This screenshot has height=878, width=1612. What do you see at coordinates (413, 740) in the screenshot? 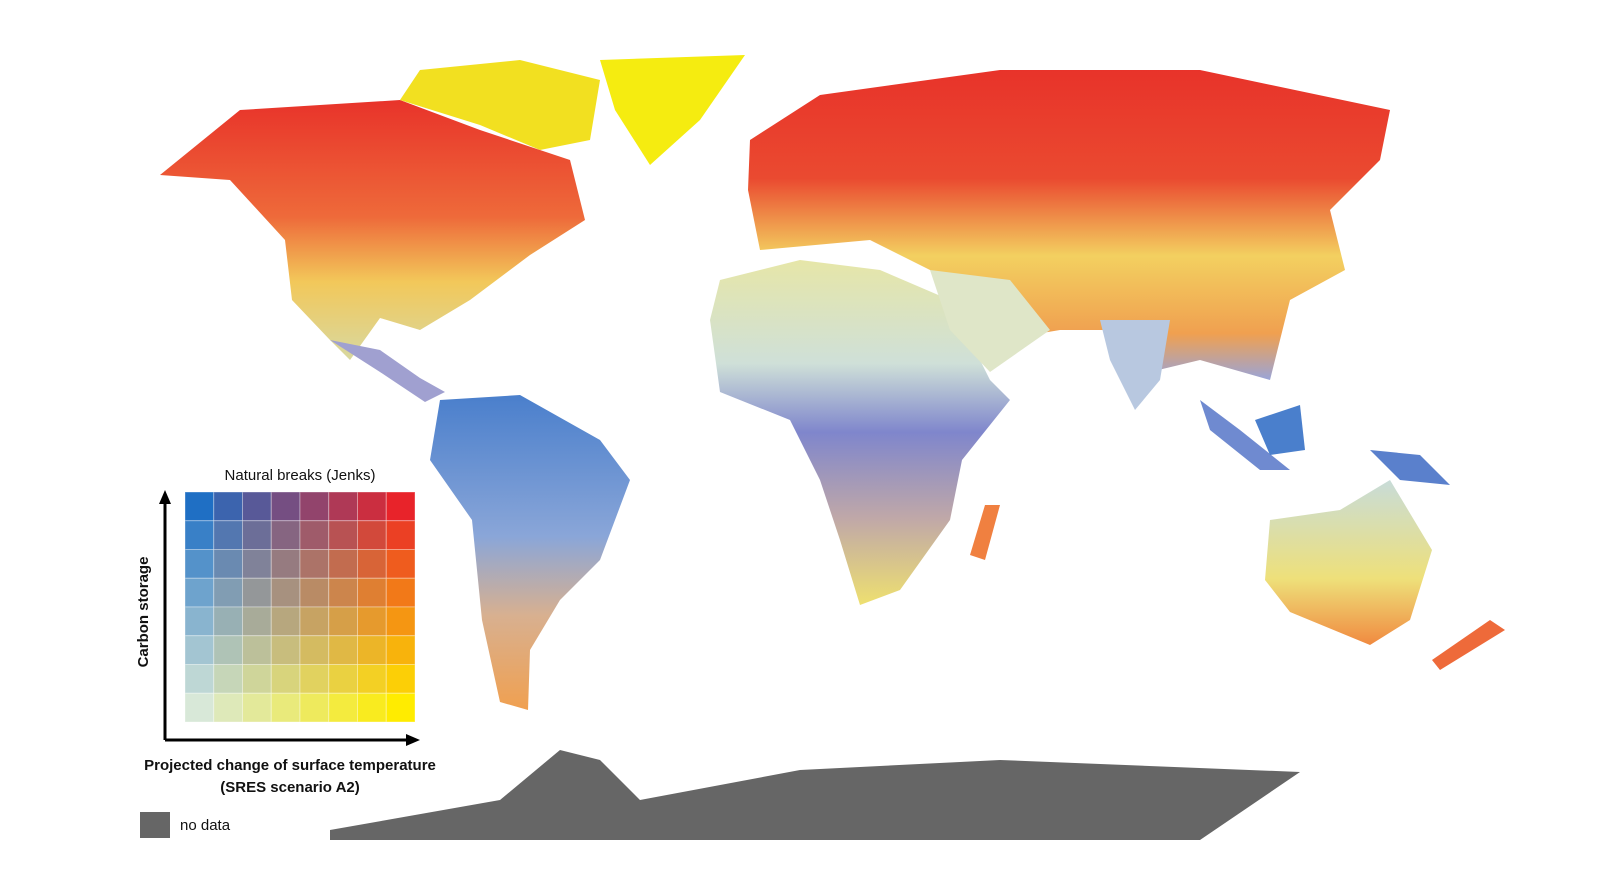
I see `x-arrow-head` at bounding box center [413, 740].